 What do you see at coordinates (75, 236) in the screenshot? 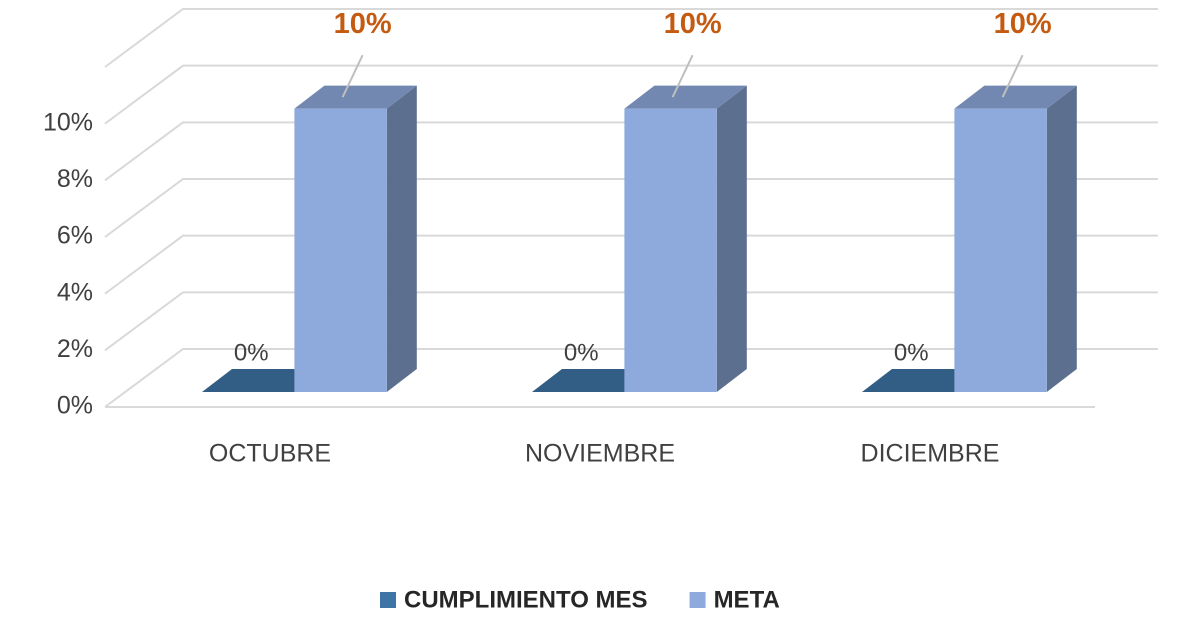
I see `y-tick-label: 6%` at bounding box center [75, 236].